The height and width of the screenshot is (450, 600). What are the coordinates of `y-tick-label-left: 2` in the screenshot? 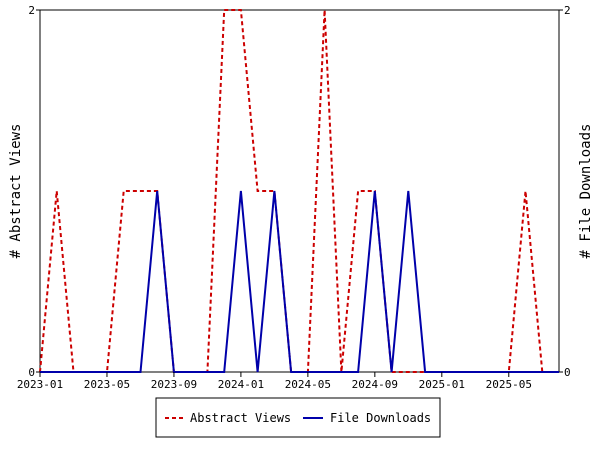 It's located at (31, 10).